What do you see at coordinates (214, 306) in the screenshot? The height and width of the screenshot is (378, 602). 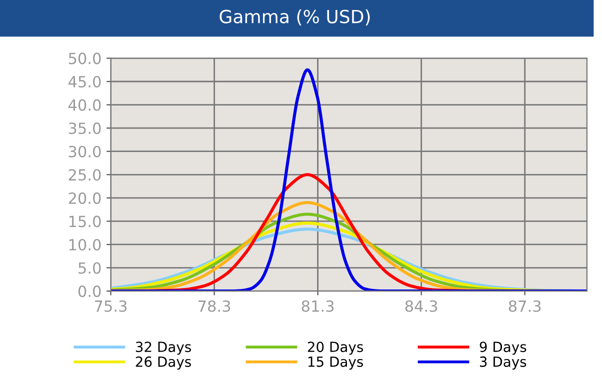 I see `x-tick-label: 78.3` at bounding box center [214, 306].